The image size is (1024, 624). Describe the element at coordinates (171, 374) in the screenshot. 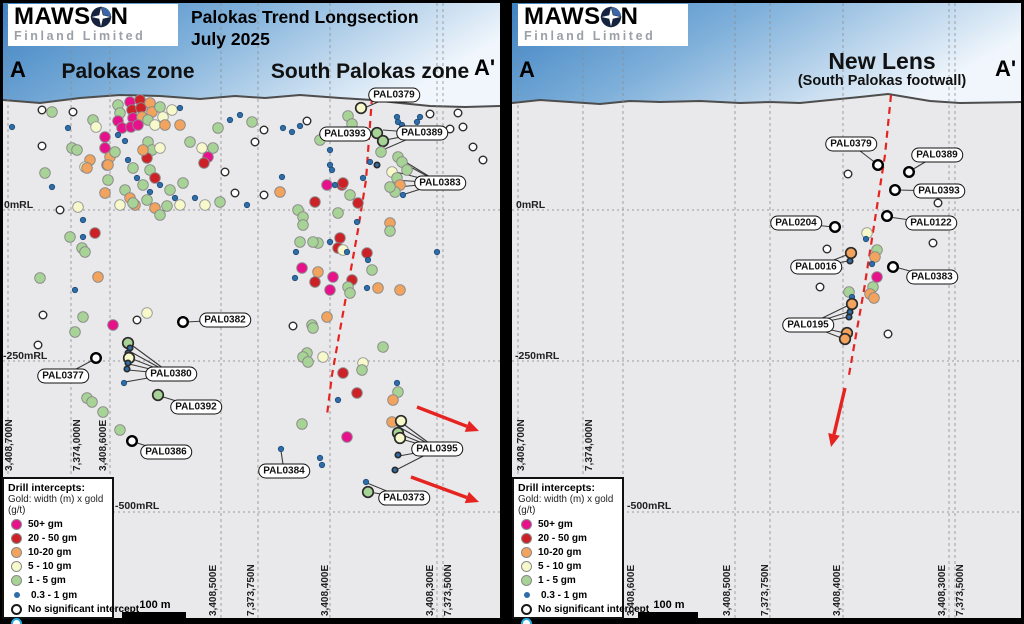

I see `drill-hole-label: PAL0380` at that location.